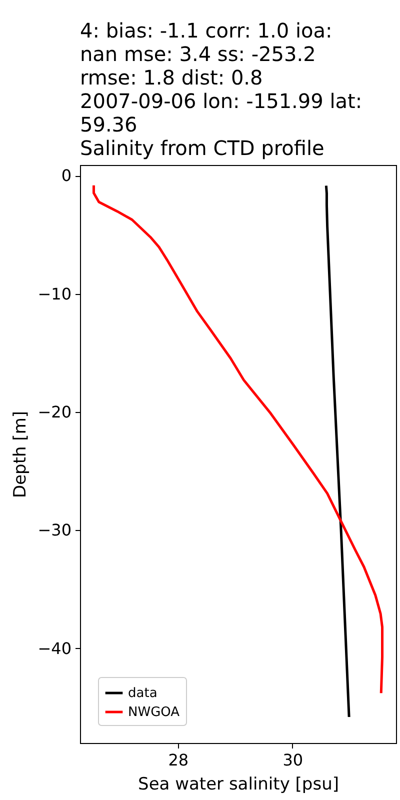 This screenshot has height=800, width=400. What do you see at coordinates (55, 530) in the screenshot?
I see `y-tick-label: −30` at bounding box center [55, 530].